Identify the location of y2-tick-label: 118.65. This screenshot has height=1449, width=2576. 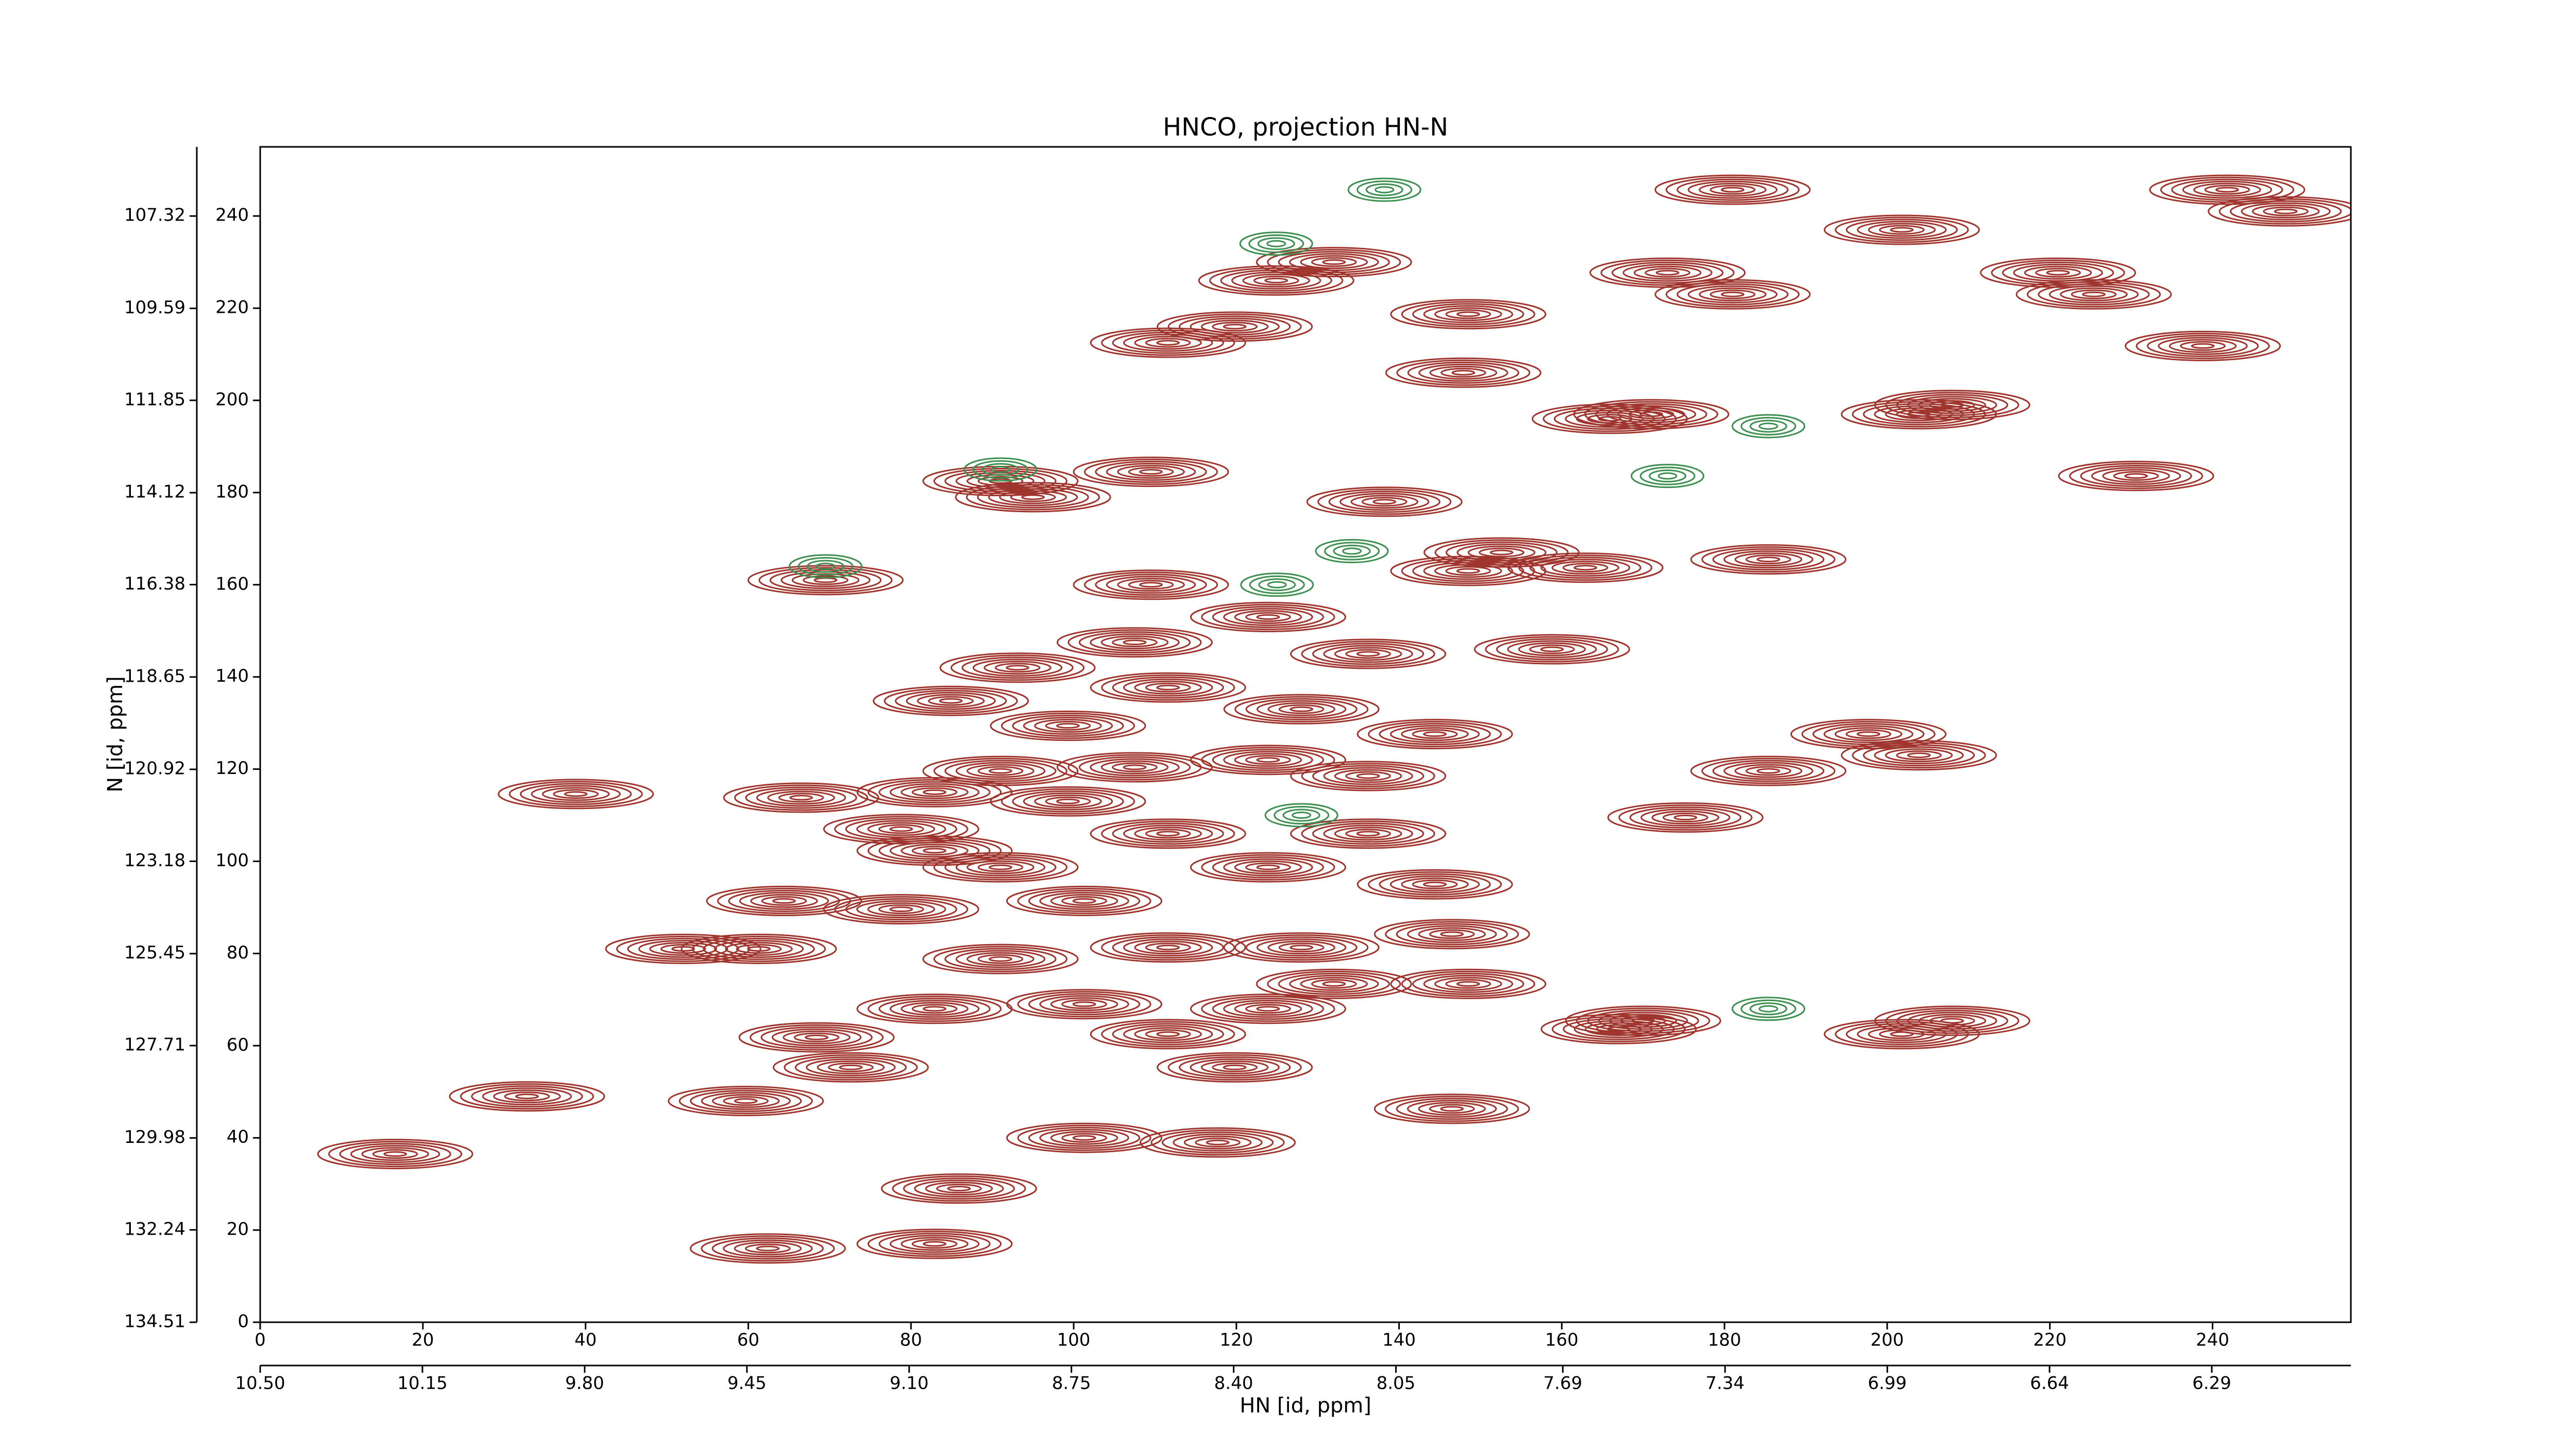
(154, 676).